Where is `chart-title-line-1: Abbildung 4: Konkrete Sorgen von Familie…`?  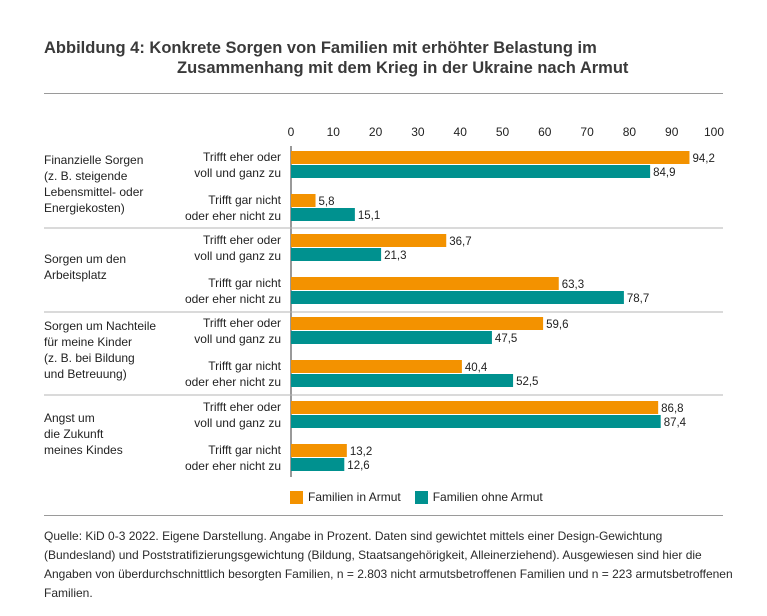 chart-title-line-1: Abbildung 4: Konkrete Sorgen von Familie… is located at coordinates (320, 48).